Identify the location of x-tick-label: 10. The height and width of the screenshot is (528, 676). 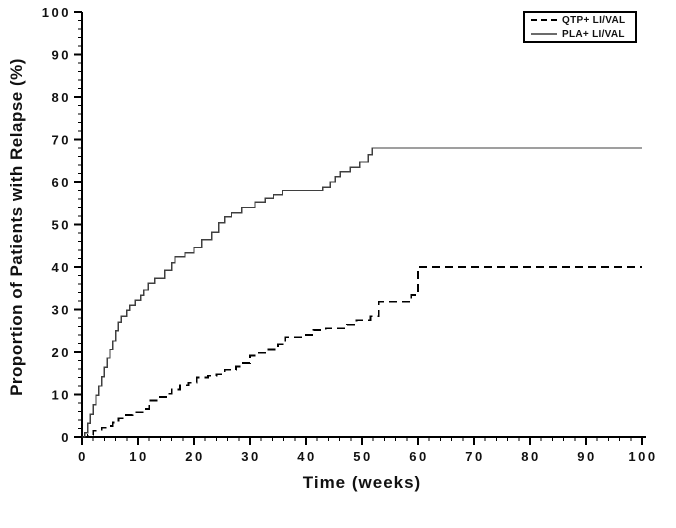
(138, 456).